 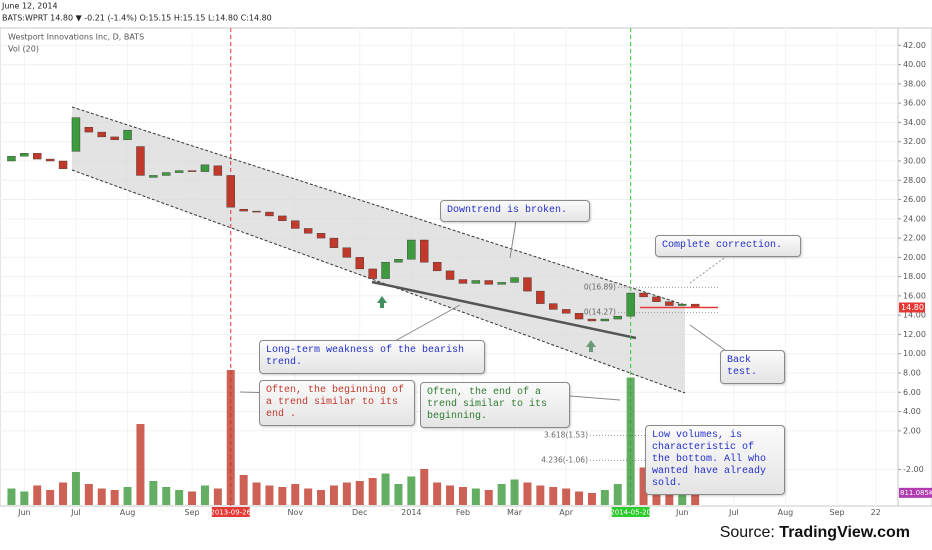 I want to click on annotation: Complete correction., so click(x=728, y=246).